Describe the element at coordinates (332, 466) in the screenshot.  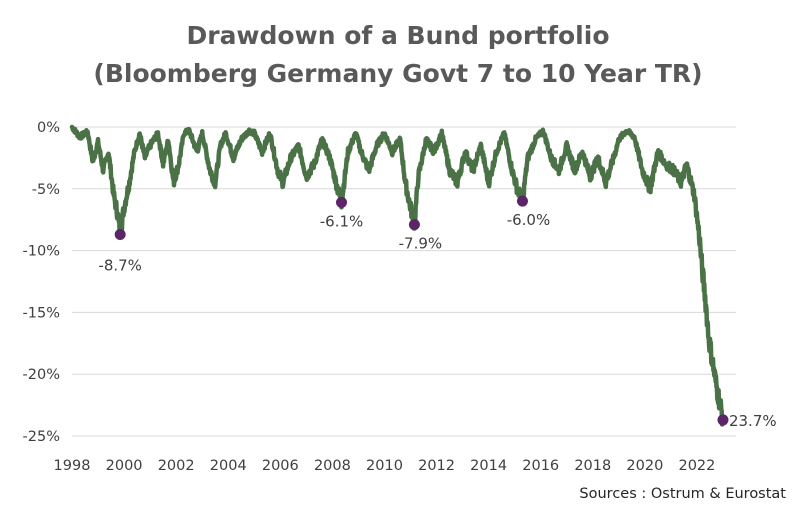
I see `x-tick-label: 2008` at that location.